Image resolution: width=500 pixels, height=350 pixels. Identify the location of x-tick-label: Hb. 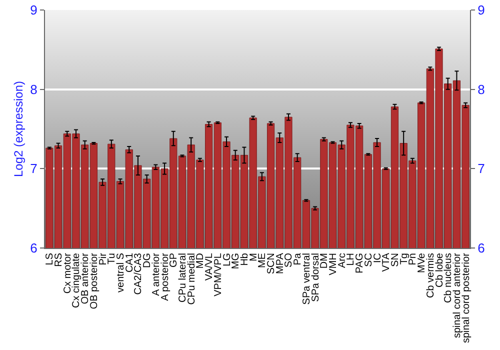
(244, 259).